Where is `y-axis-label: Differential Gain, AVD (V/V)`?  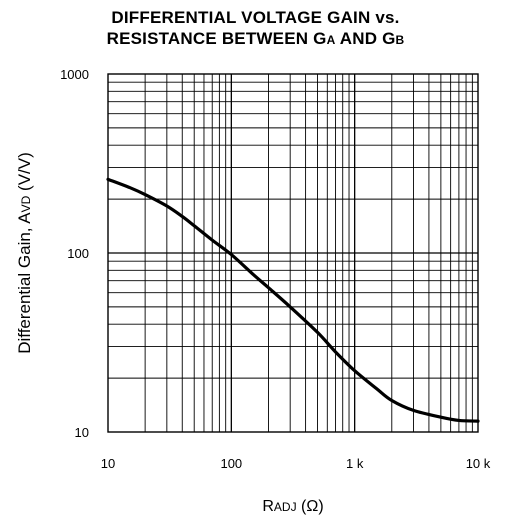
y-axis-label: Differential Gain, AVD (V/V) is located at coordinates (24, 253).